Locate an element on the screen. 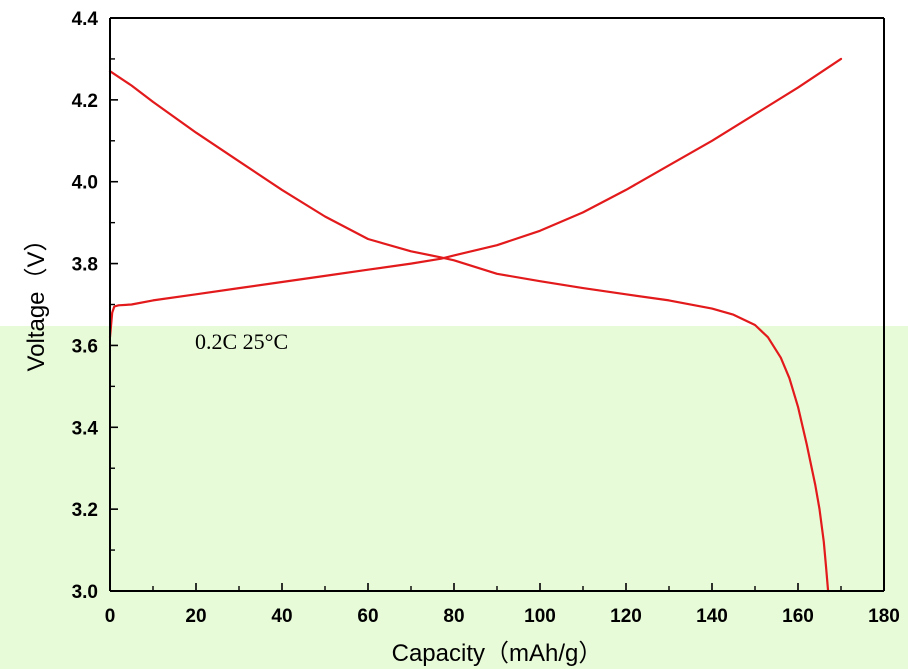 The height and width of the screenshot is (669, 908). x-tick-label: 20 is located at coordinates (195, 616).